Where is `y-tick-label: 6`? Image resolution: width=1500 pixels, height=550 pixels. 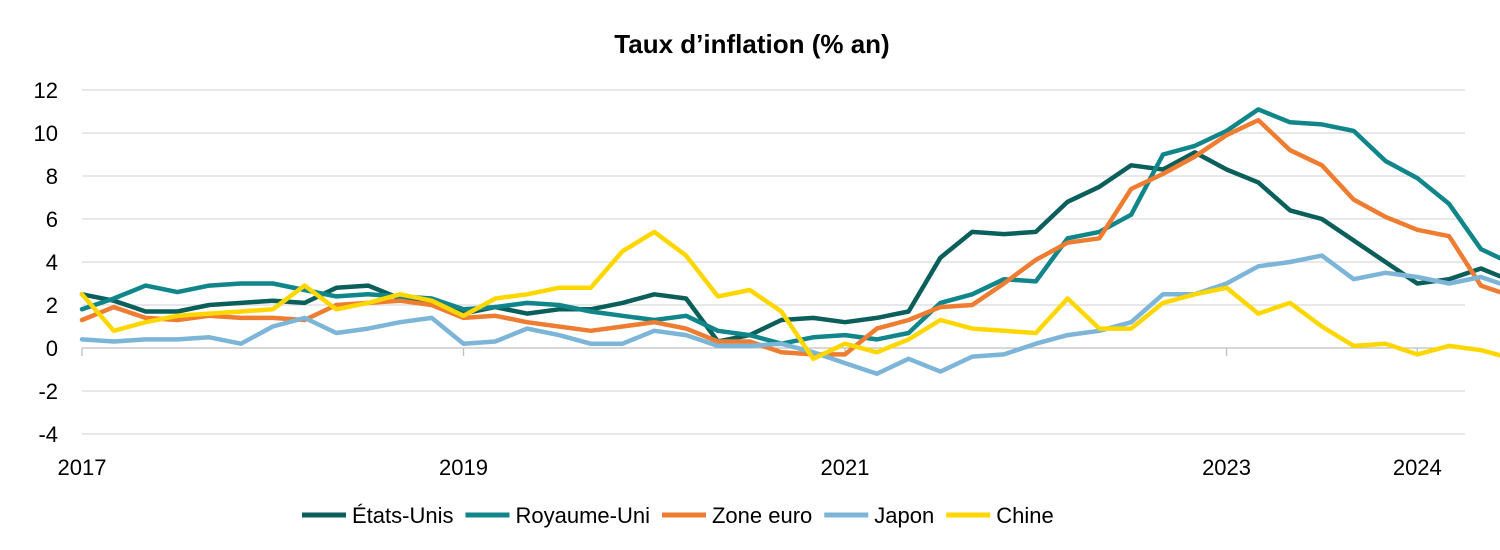 y-tick-label: 6 is located at coordinates (52, 219).